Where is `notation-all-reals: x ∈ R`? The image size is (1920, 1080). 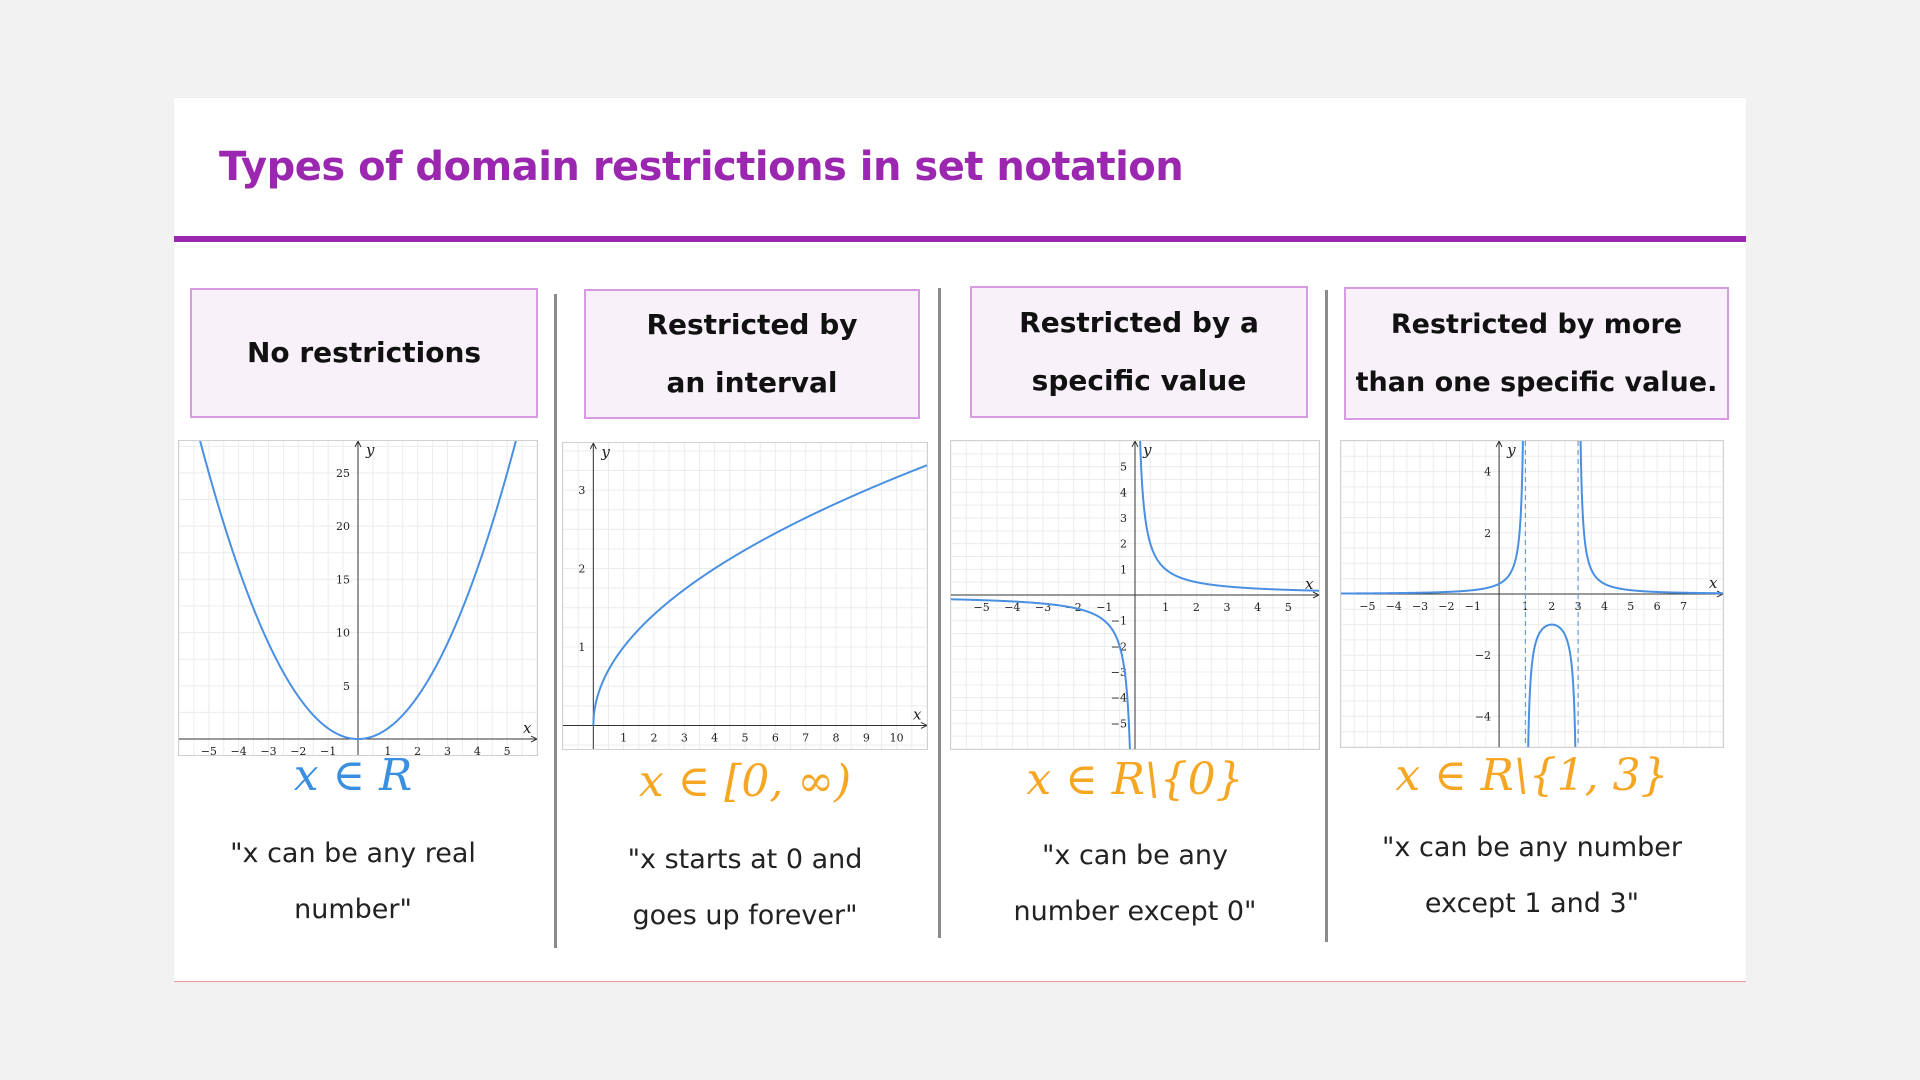
notation-all-reals: x ∈ R is located at coordinates (353, 775).